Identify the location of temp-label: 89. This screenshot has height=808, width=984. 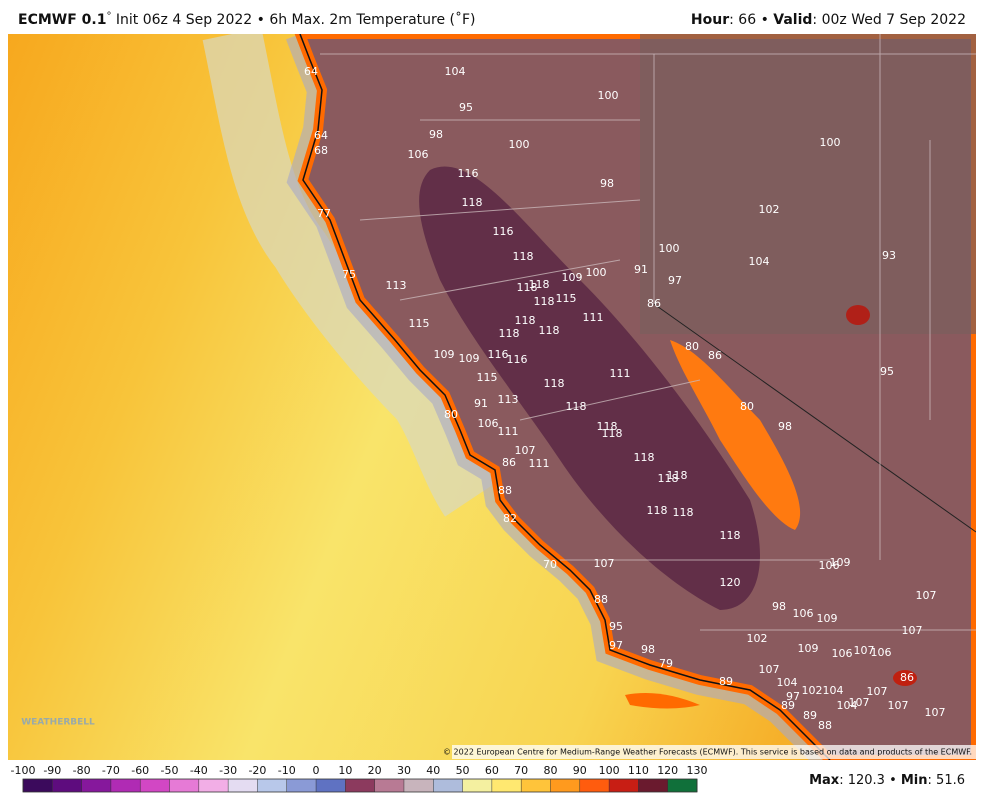
(726, 681).